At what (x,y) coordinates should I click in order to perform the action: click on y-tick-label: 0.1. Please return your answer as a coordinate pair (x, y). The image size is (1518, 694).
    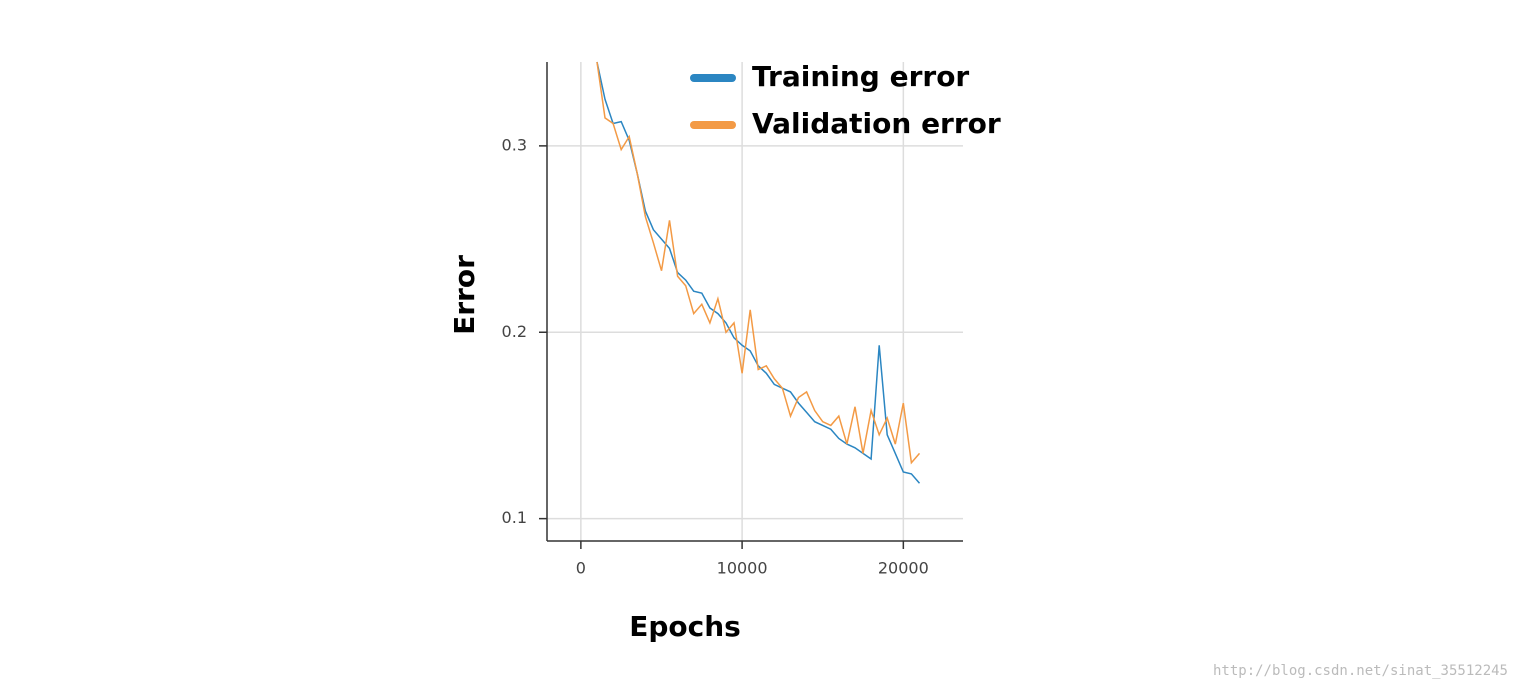
    Looking at the image, I should click on (514, 517).